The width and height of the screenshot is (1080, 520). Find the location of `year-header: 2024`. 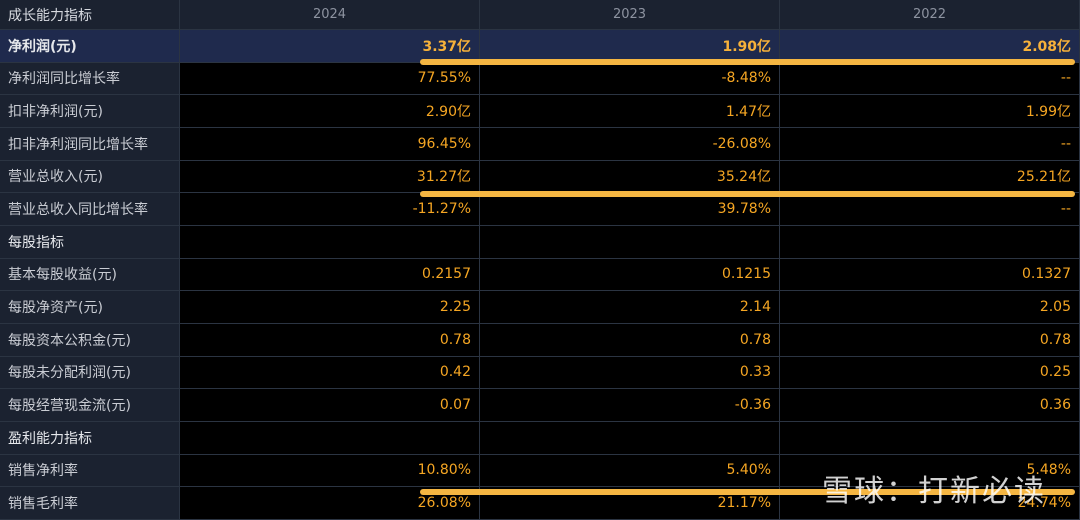

year-header: 2024 is located at coordinates (330, 15).